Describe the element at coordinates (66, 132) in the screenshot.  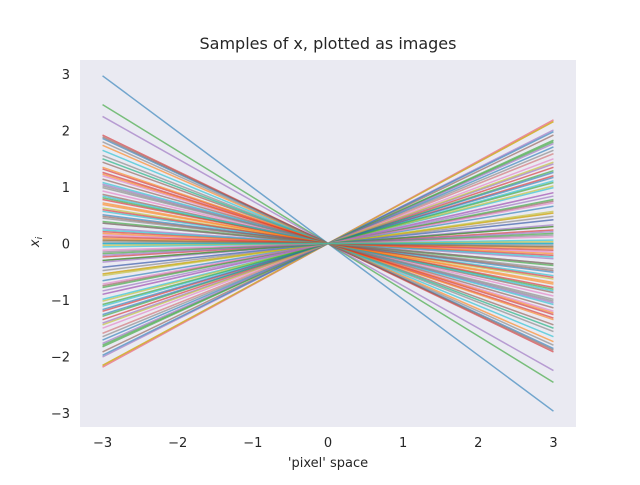
I see `y-tick-label: 2` at that location.